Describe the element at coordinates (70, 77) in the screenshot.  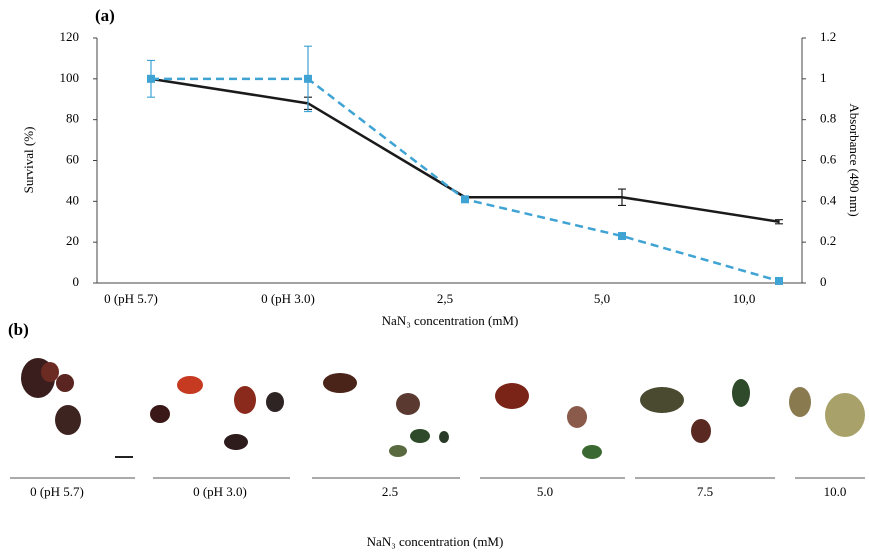
I see `y-tick-label: 100` at that location.